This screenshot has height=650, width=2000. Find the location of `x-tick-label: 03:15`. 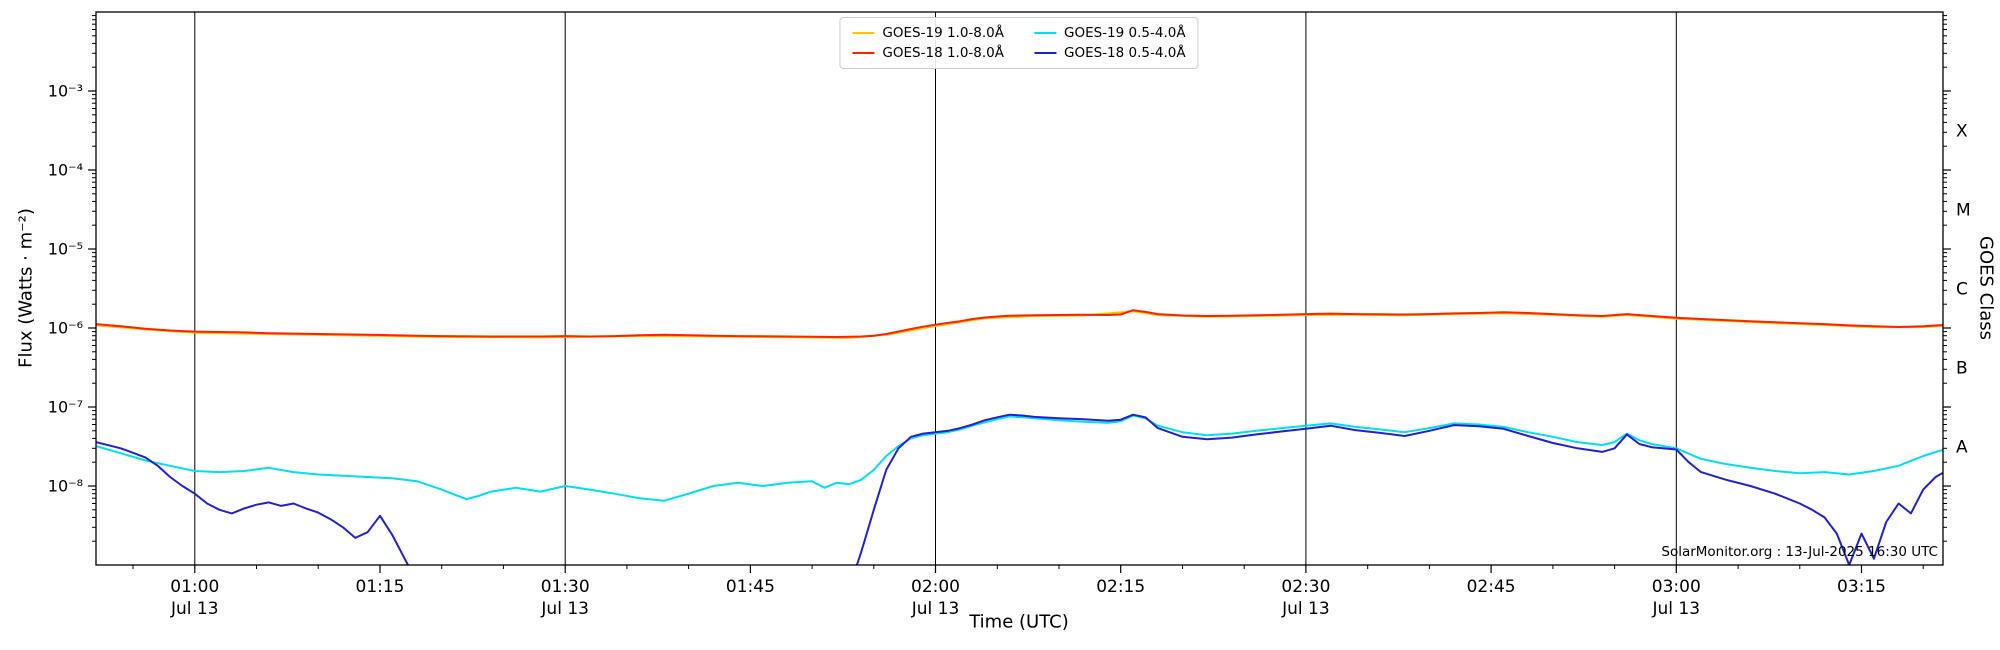

x-tick-label: 03:15 is located at coordinates (1861, 587).